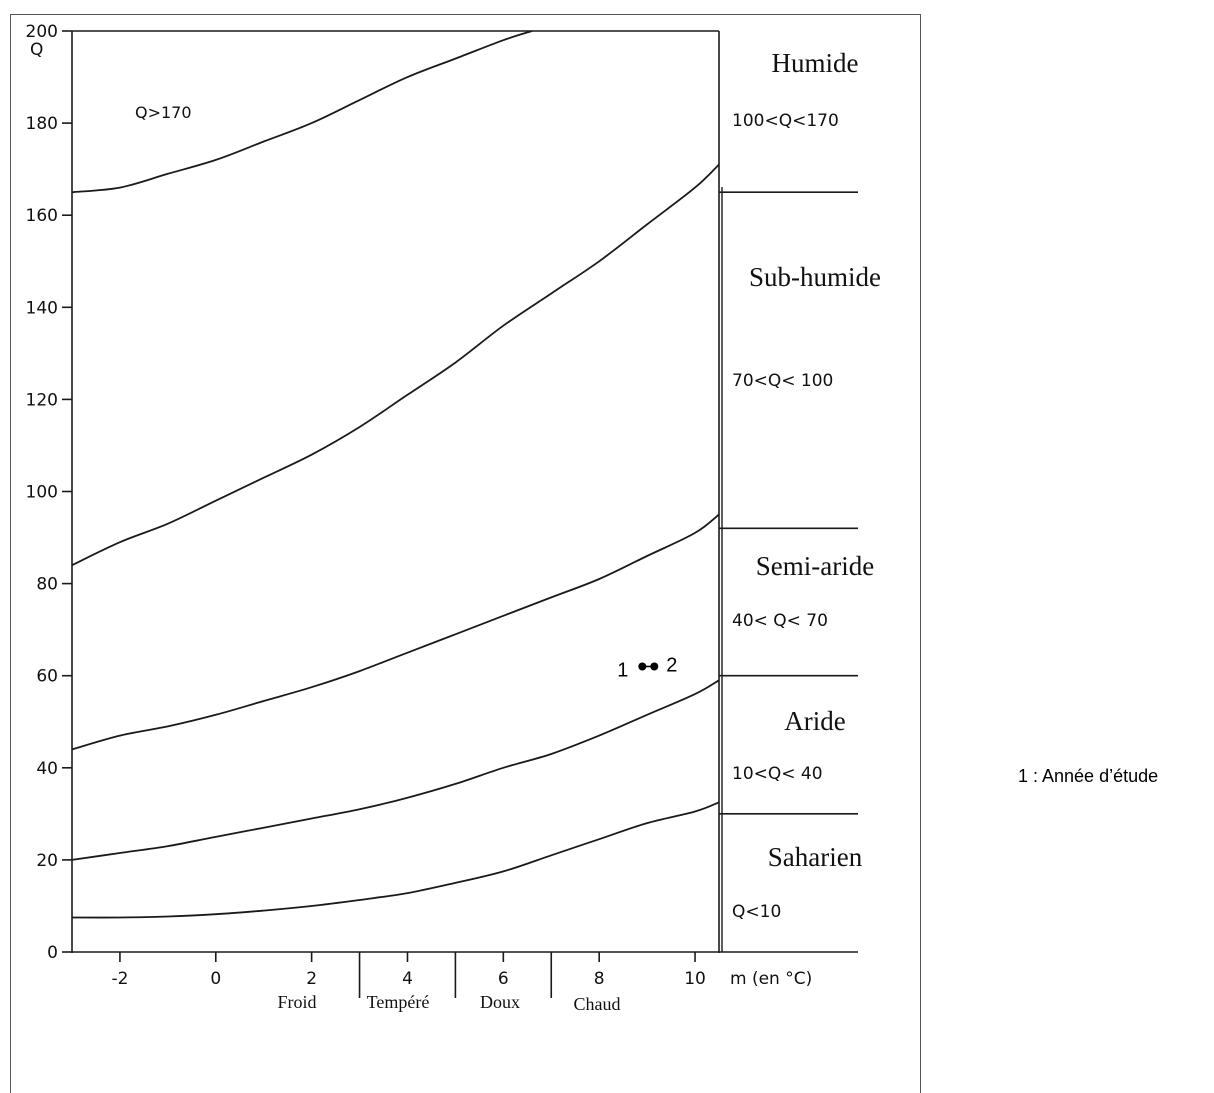 The image size is (1214, 1093). Describe the element at coordinates (771, 979) in the screenshot. I see `x-axis-label: m (en °C)` at that location.